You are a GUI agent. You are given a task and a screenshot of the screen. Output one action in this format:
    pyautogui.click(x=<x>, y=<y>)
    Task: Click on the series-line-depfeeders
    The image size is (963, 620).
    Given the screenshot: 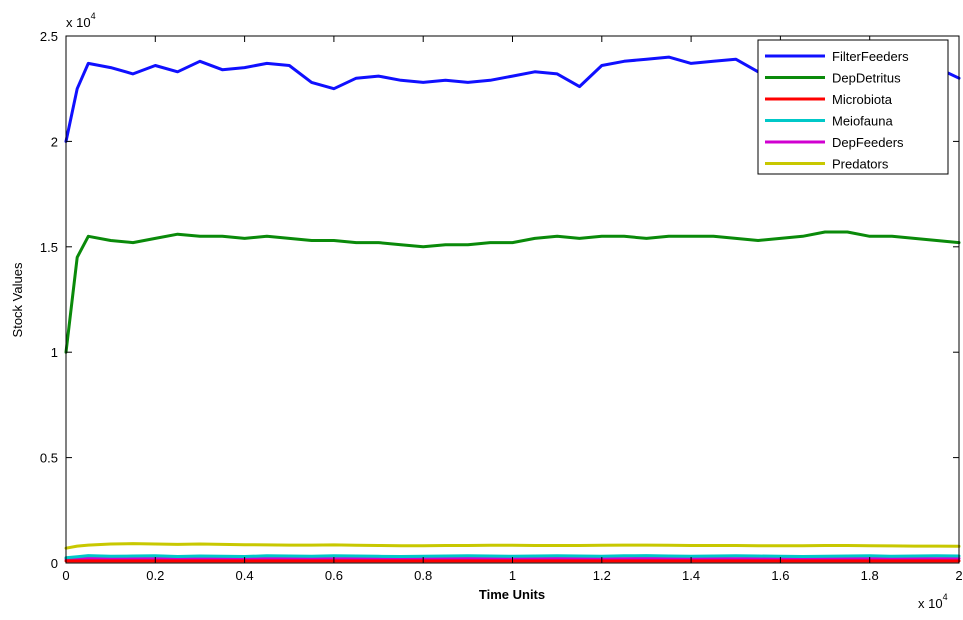 What is the action you would take?
    pyautogui.click(x=512, y=558)
    